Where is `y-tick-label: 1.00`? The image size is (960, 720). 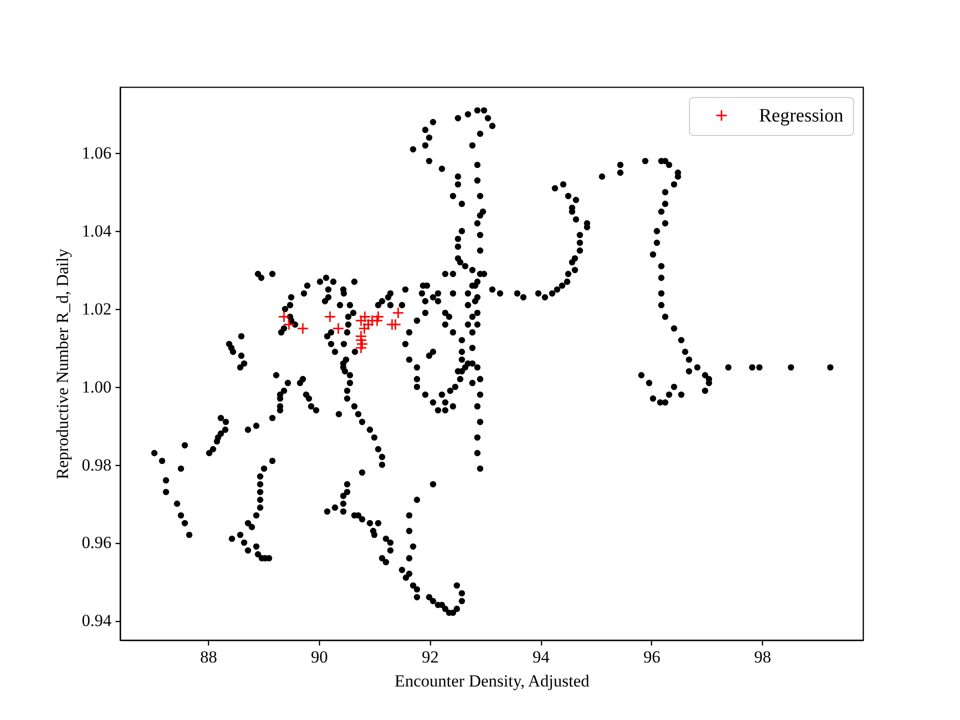 y-tick-label: 1.00 is located at coordinates (97, 386).